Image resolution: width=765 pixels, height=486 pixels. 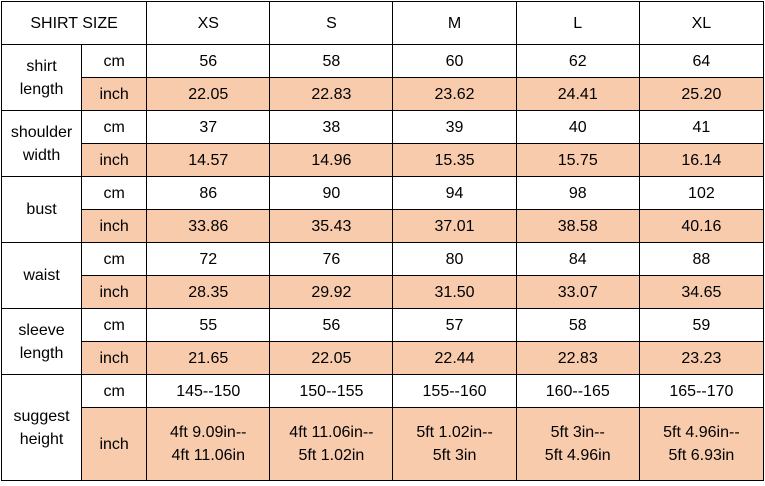 I want to click on size-value: 72, so click(x=208, y=259).